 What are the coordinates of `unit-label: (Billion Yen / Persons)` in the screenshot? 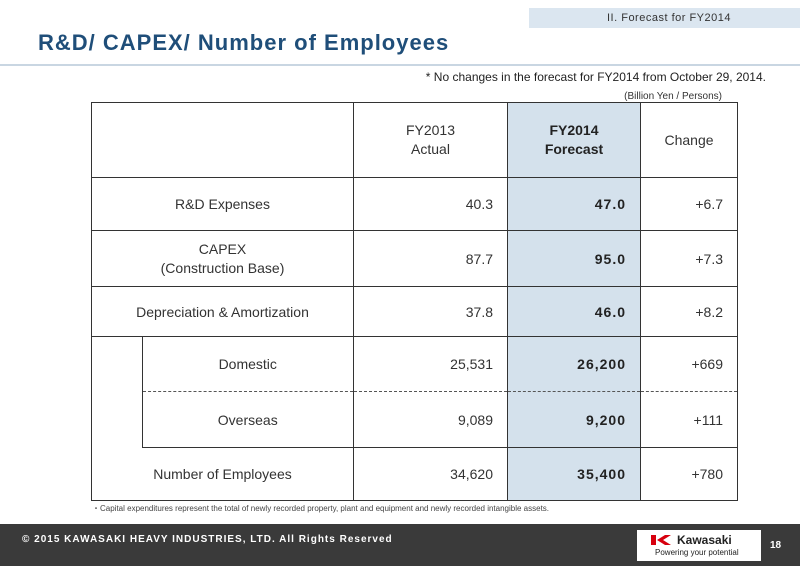 It's located at (673, 96).